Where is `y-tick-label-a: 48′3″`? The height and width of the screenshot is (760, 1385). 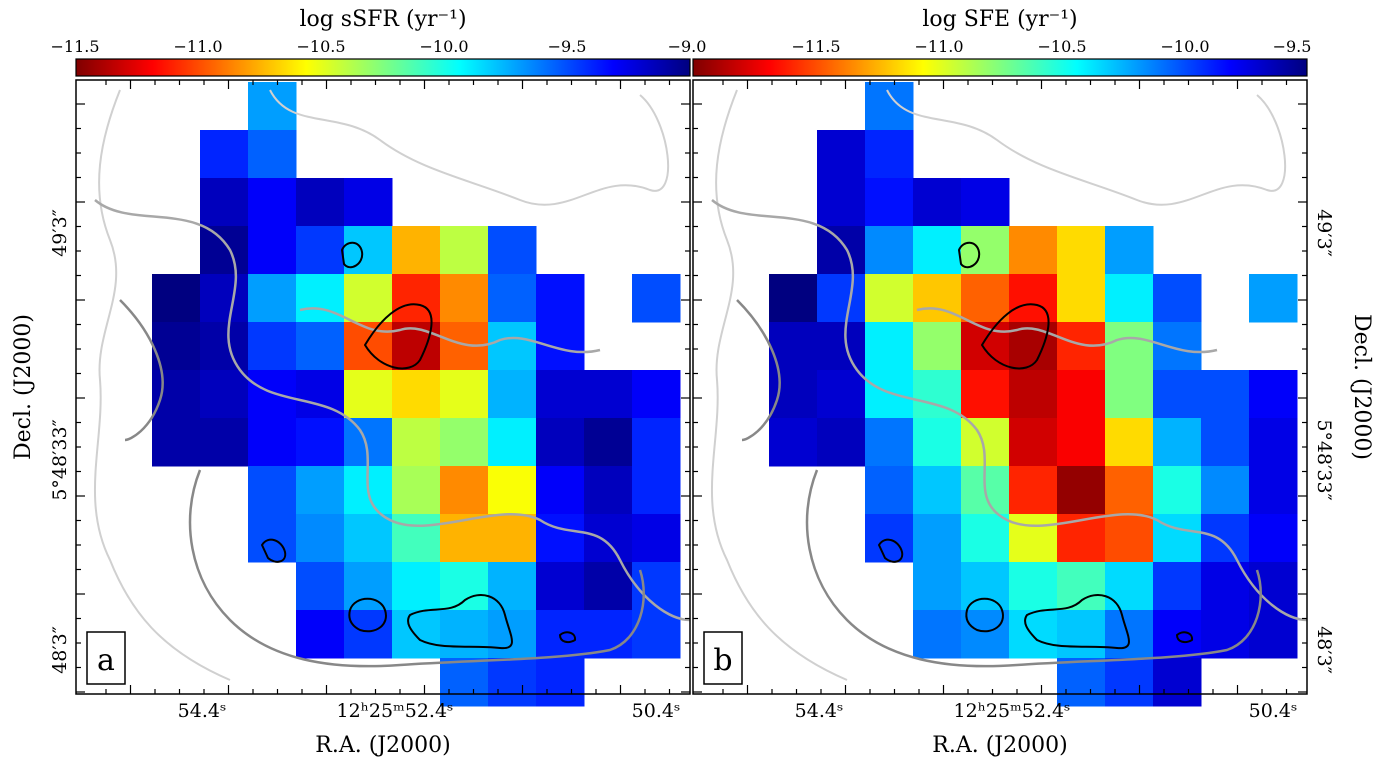
y-tick-label-a: 48′3″ is located at coordinates (60, 650).